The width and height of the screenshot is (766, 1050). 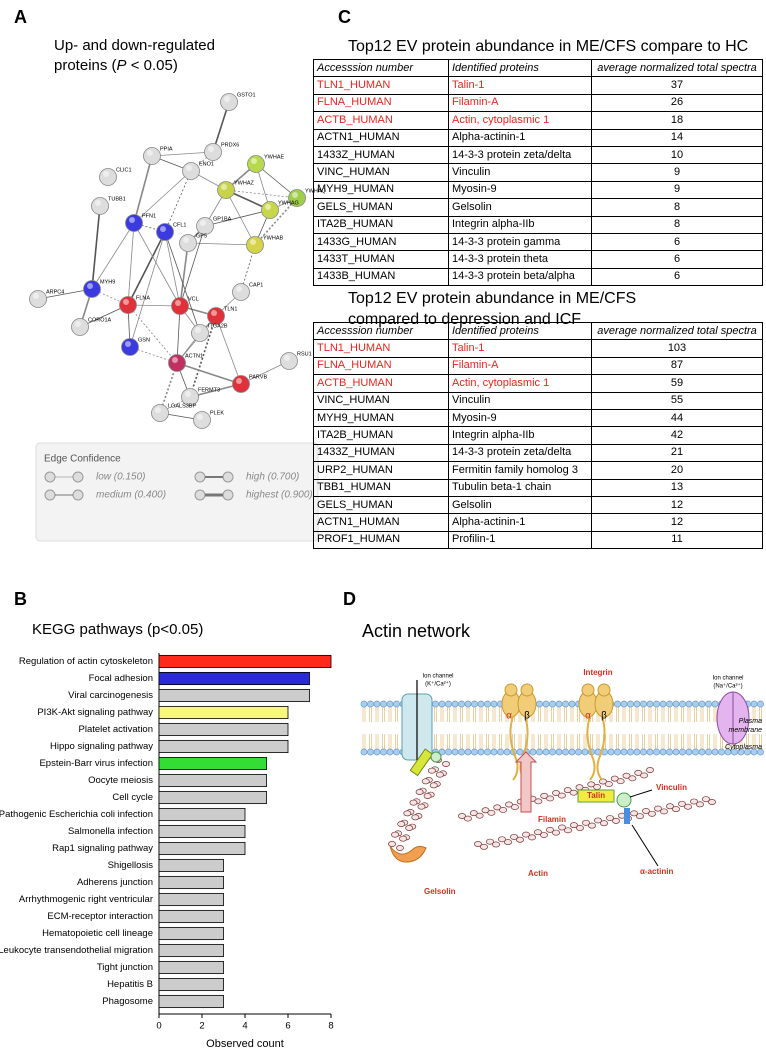 I want to click on title-line: Top12 EV protein abundance in ME/CFS, so click(x=492, y=298).